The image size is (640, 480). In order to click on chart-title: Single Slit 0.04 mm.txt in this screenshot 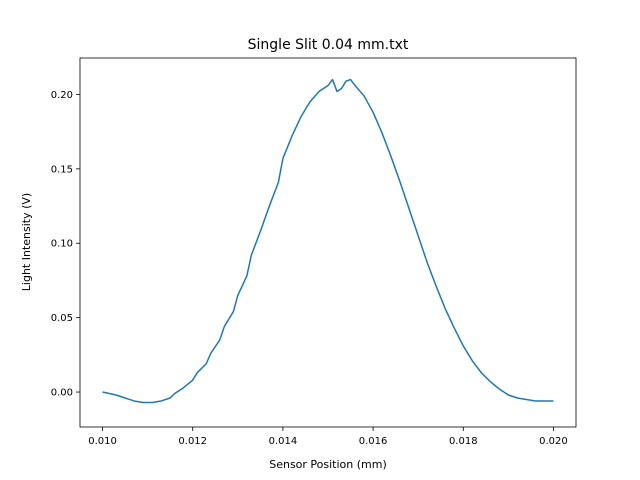, I will do `click(328, 45)`.